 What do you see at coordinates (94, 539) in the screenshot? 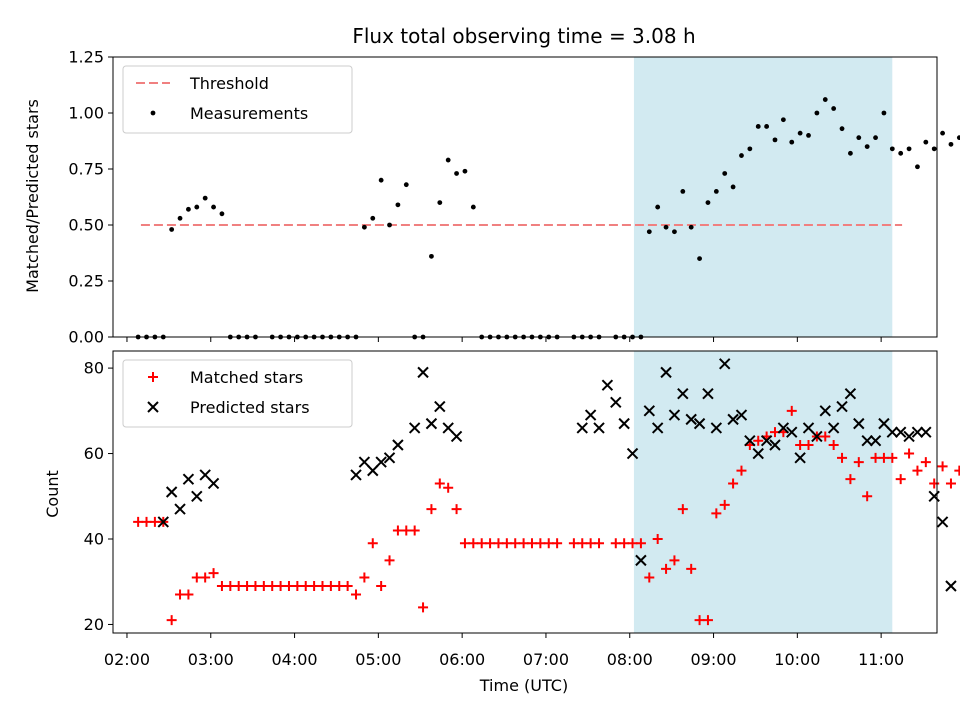
I see `y-tick-label: 40` at bounding box center [94, 539].